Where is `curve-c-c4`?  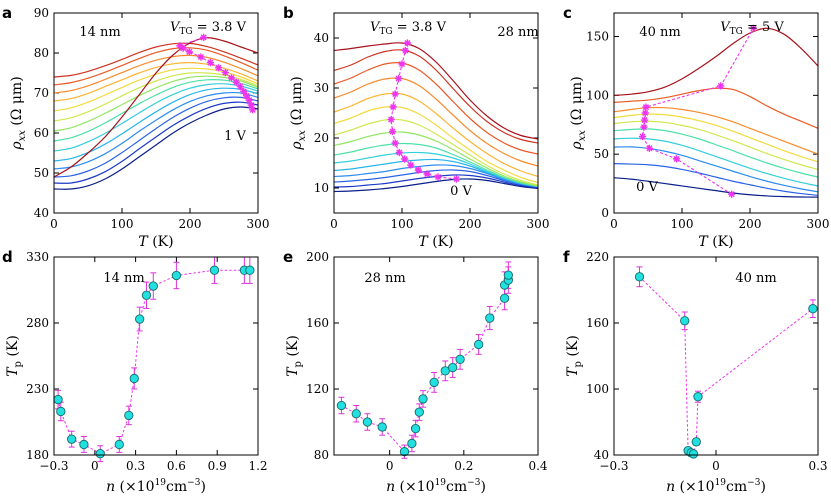 curve-c-c4 is located at coordinates (716, 153).